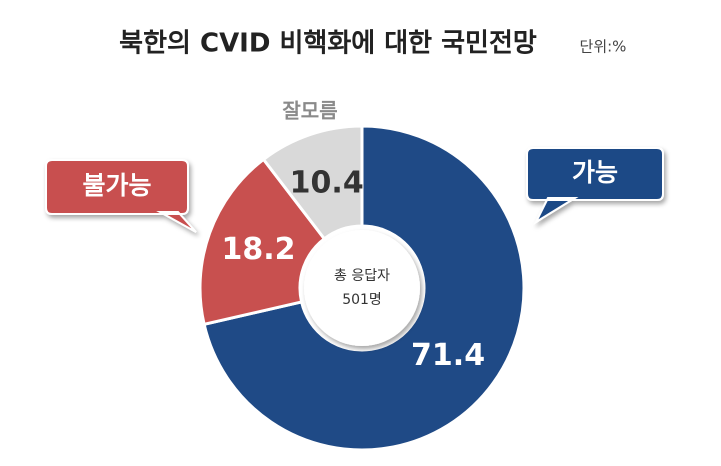 The width and height of the screenshot is (721, 466). I want to click on donut-slice, so click(312, 182).